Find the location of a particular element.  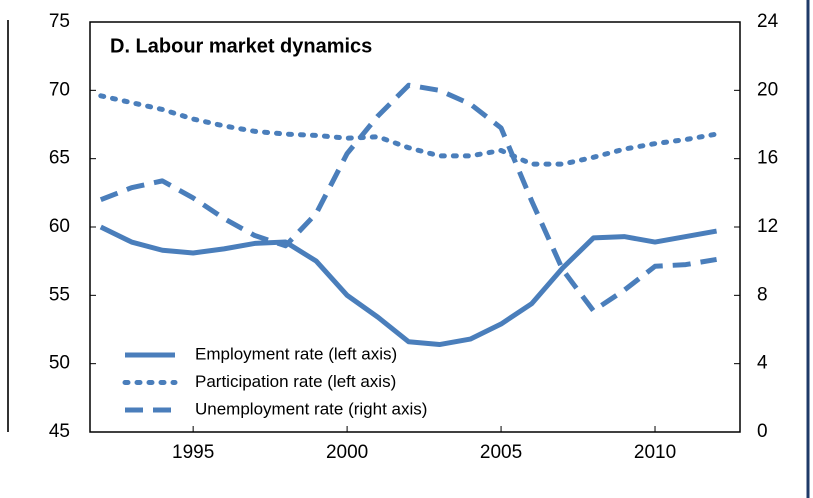

y2-tick-label: 24 is located at coordinates (768, 21).